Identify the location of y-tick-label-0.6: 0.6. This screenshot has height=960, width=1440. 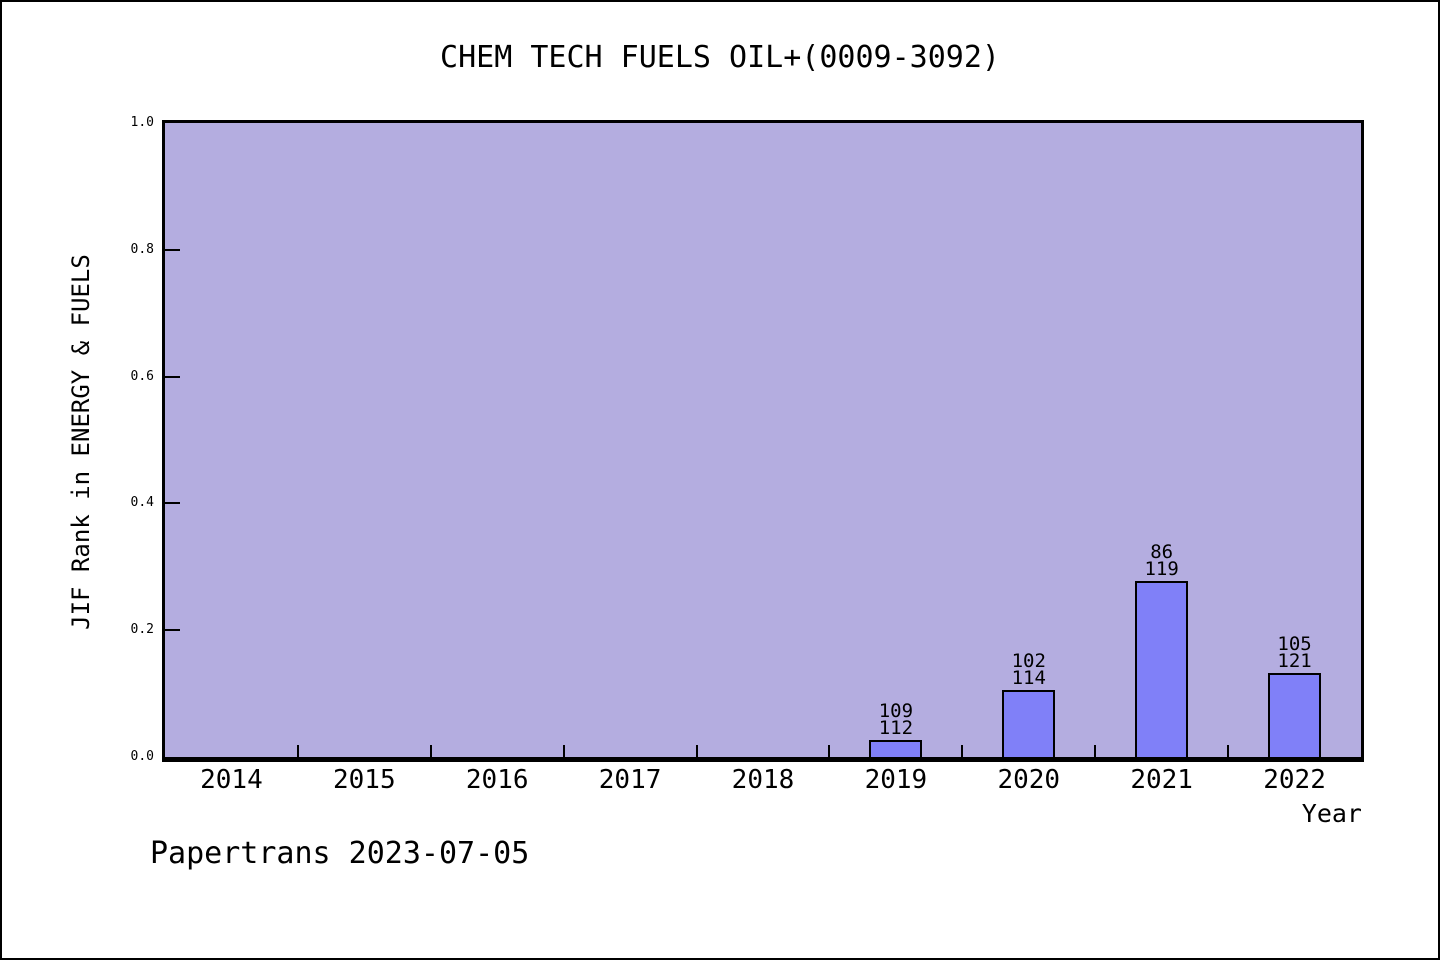
(142, 376).